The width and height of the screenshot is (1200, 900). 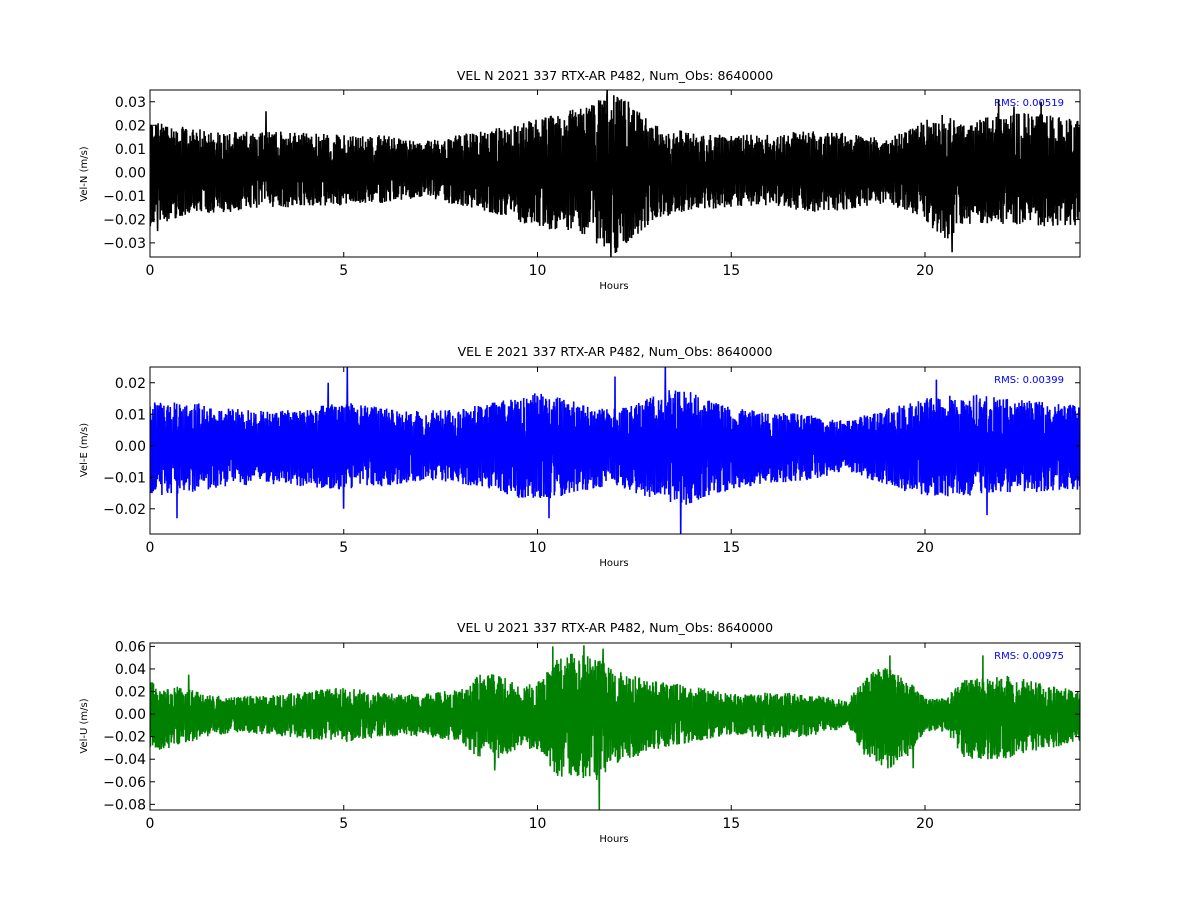 What do you see at coordinates (124, 244) in the screenshot?
I see `y-tick-label: −0.03` at bounding box center [124, 244].